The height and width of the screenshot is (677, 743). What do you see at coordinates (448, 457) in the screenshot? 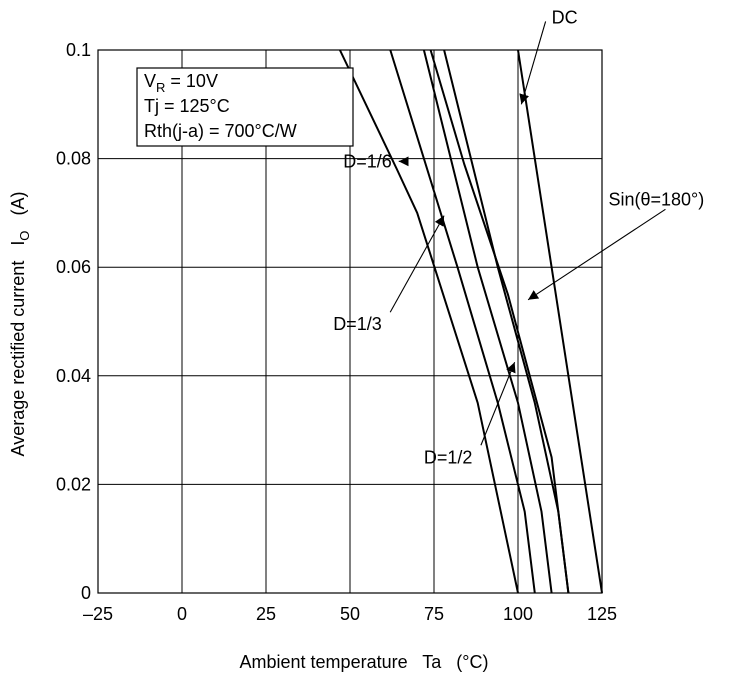
I see `annotation-label: D=1/2` at bounding box center [448, 457].